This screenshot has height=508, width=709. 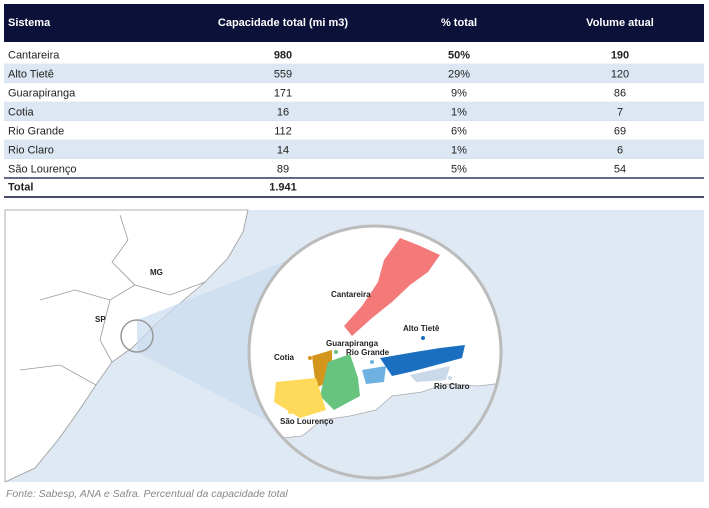 What do you see at coordinates (354, 23) in the screenshot?
I see `table-header` at bounding box center [354, 23].